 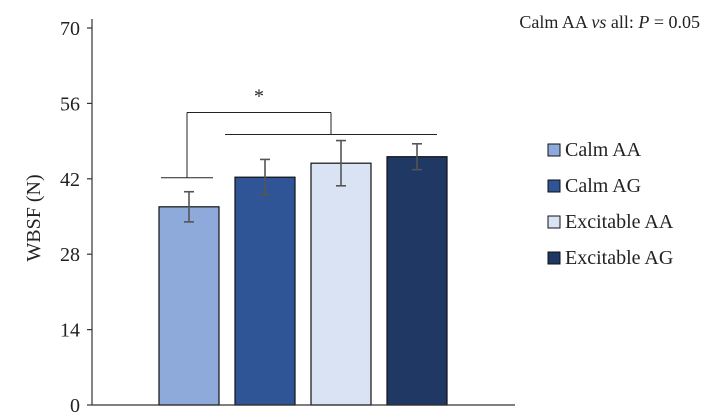 What do you see at coordinates (674, 22) in the screenshot?
I see `stat-note-suffix: = 0.05` at bounding box center [674, 22].